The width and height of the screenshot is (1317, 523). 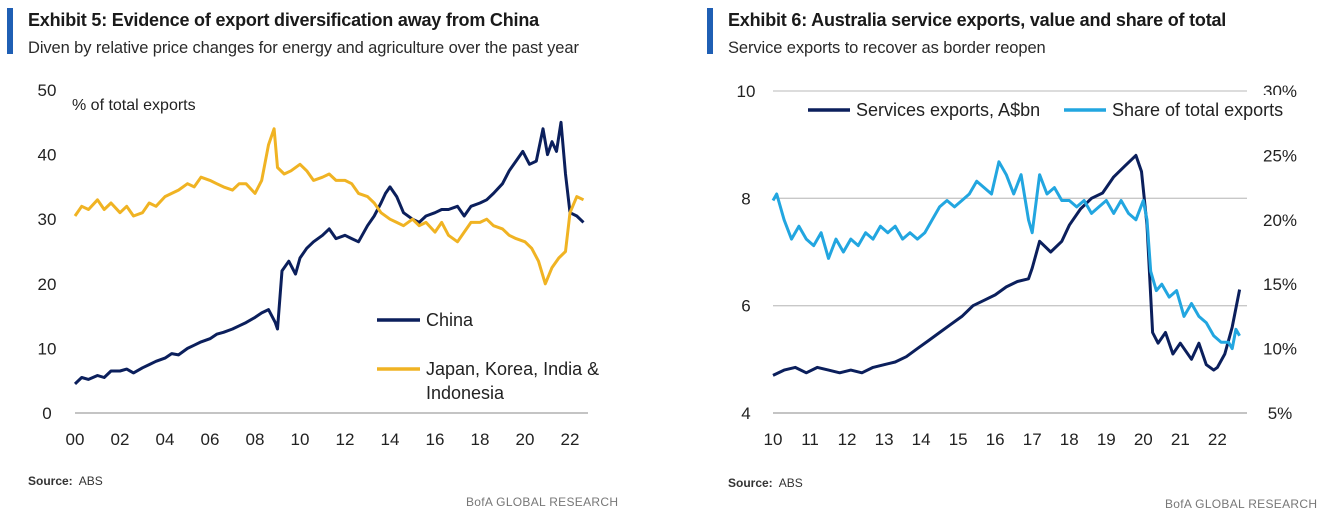 What do you see at coordinates (542, 502) in the screenshot?
I see `exhibit-5-brand: BofA GLOBAL RESEARCH` at bounding box center [542, 502].